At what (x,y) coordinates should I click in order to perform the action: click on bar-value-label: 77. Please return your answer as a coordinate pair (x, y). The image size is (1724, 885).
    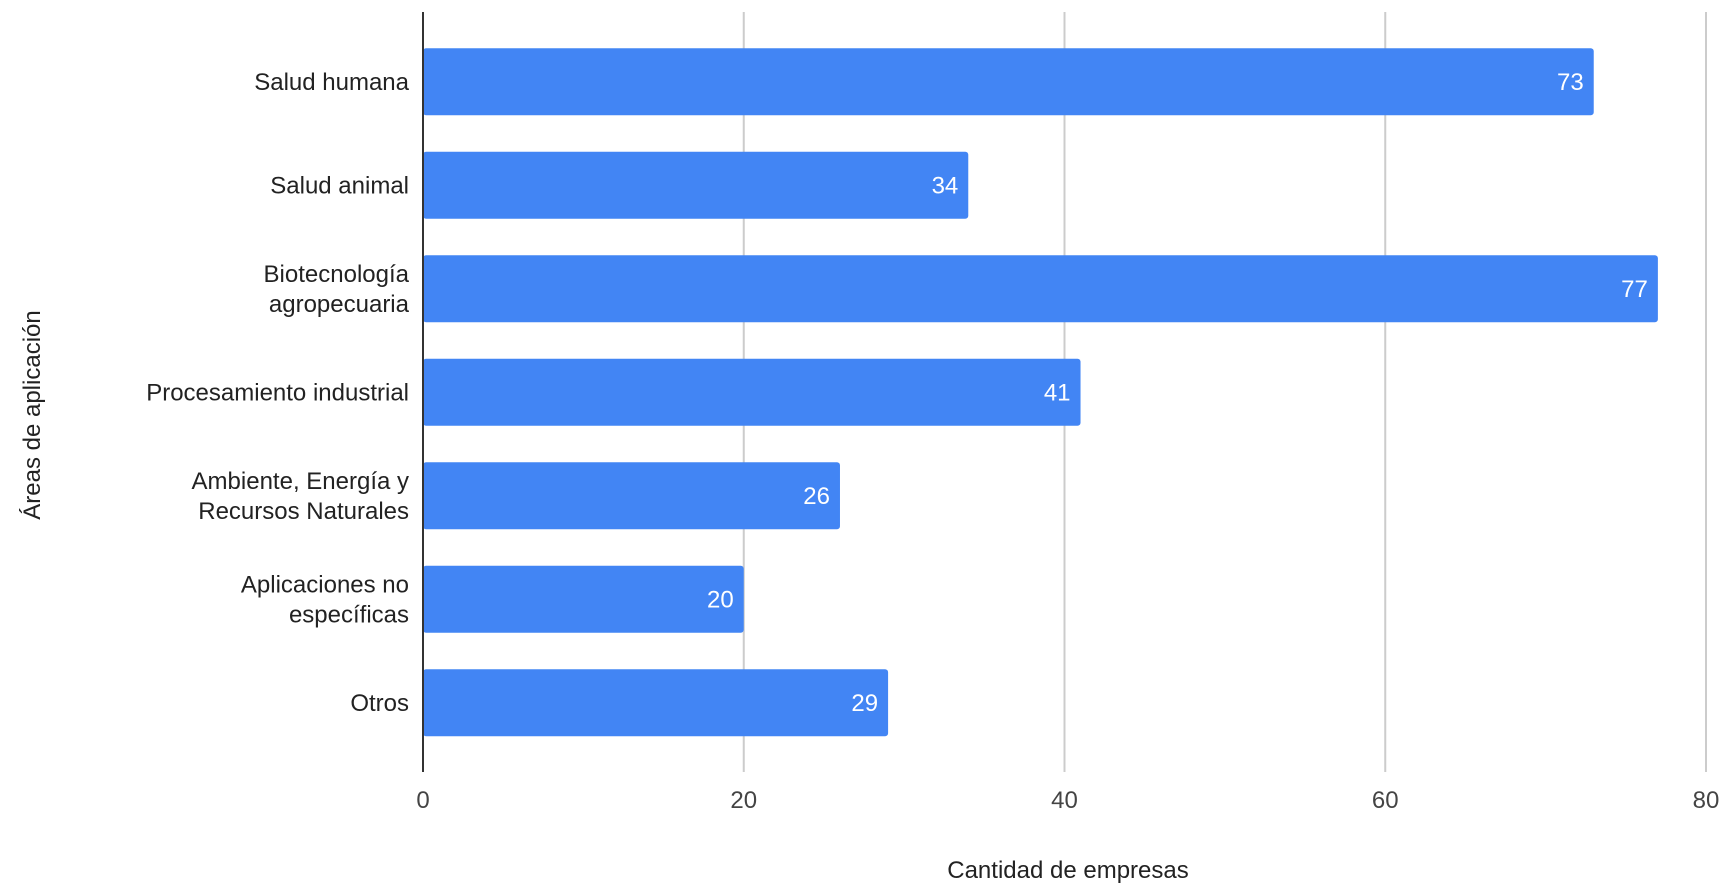
    Looking at the image, I should click on (1634, 289).